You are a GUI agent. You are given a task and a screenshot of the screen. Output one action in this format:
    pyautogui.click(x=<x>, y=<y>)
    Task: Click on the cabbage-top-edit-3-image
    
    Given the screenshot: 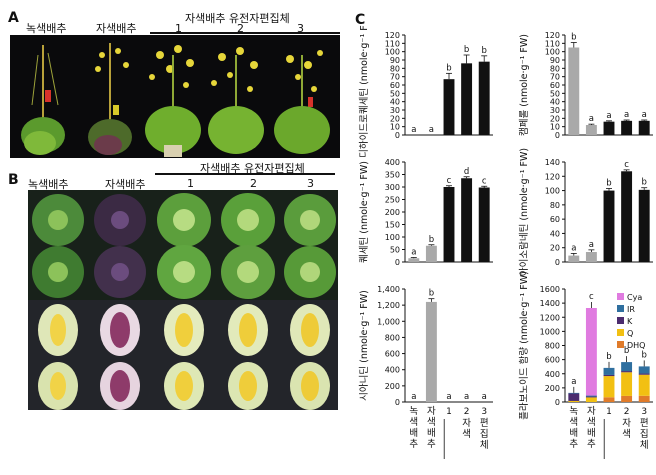 What is the action you would take?
    pyautogui.click(x=310, y=246)
    